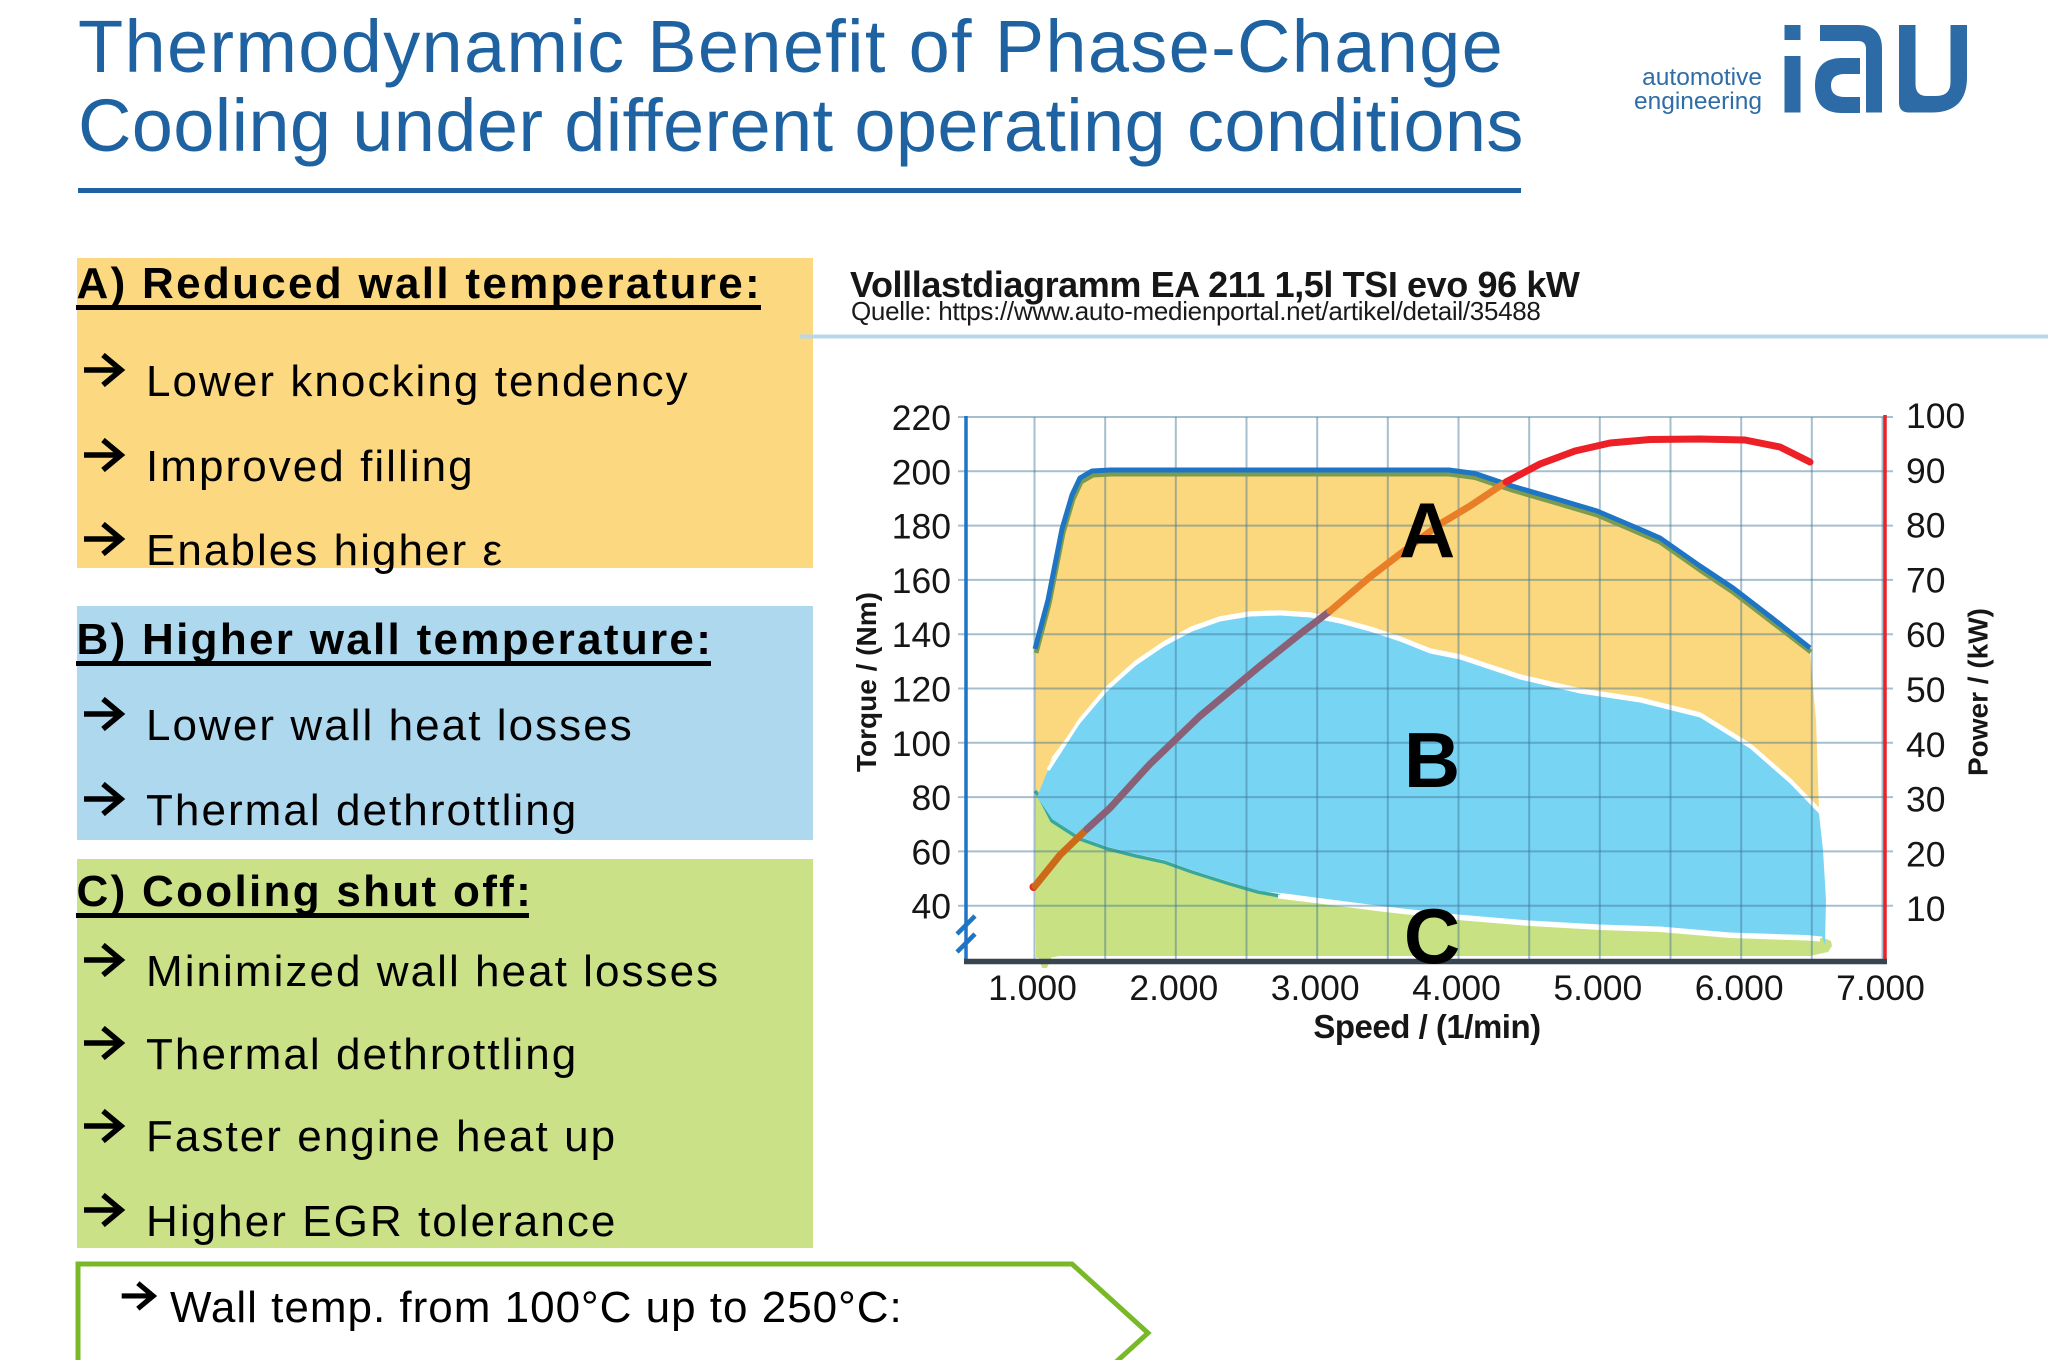 Image resolution: width=2048 pixels, height=1360 pixels. I want to click on svg-text: 200, so click(921, 472).